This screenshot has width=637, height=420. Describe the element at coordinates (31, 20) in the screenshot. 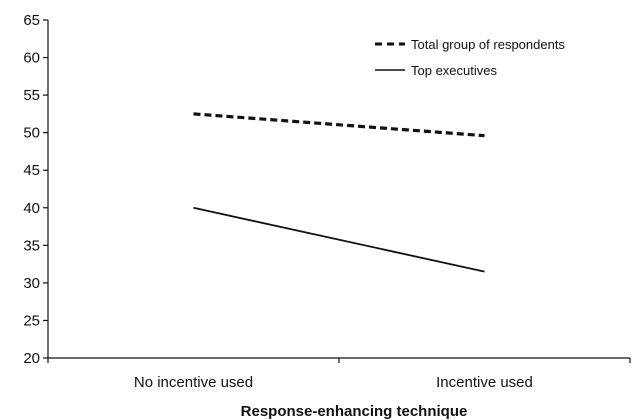

I see `y-tick-label: 65` at that location.